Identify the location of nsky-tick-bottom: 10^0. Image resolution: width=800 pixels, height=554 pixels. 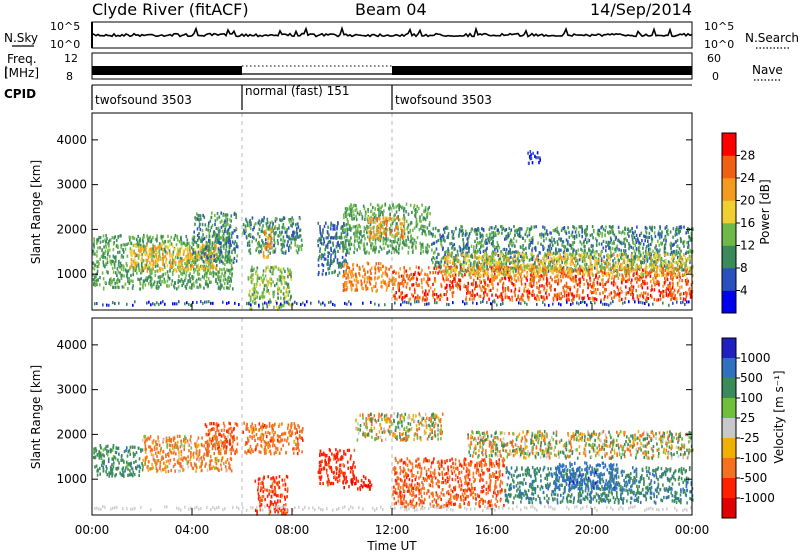
(65, 44).